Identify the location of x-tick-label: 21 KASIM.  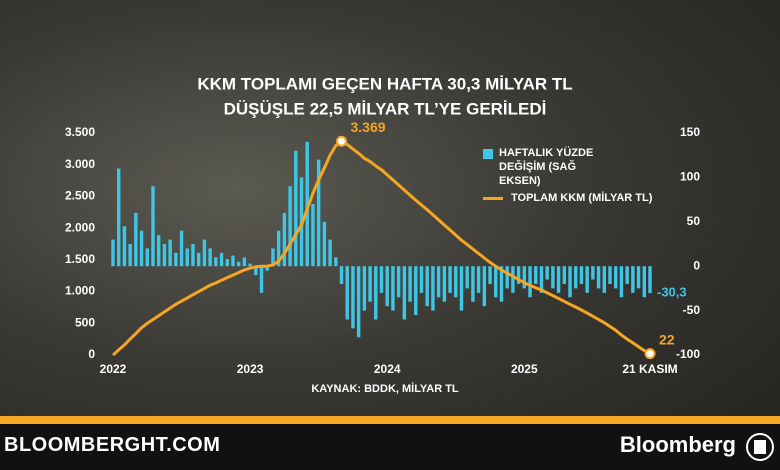
(649, 369).